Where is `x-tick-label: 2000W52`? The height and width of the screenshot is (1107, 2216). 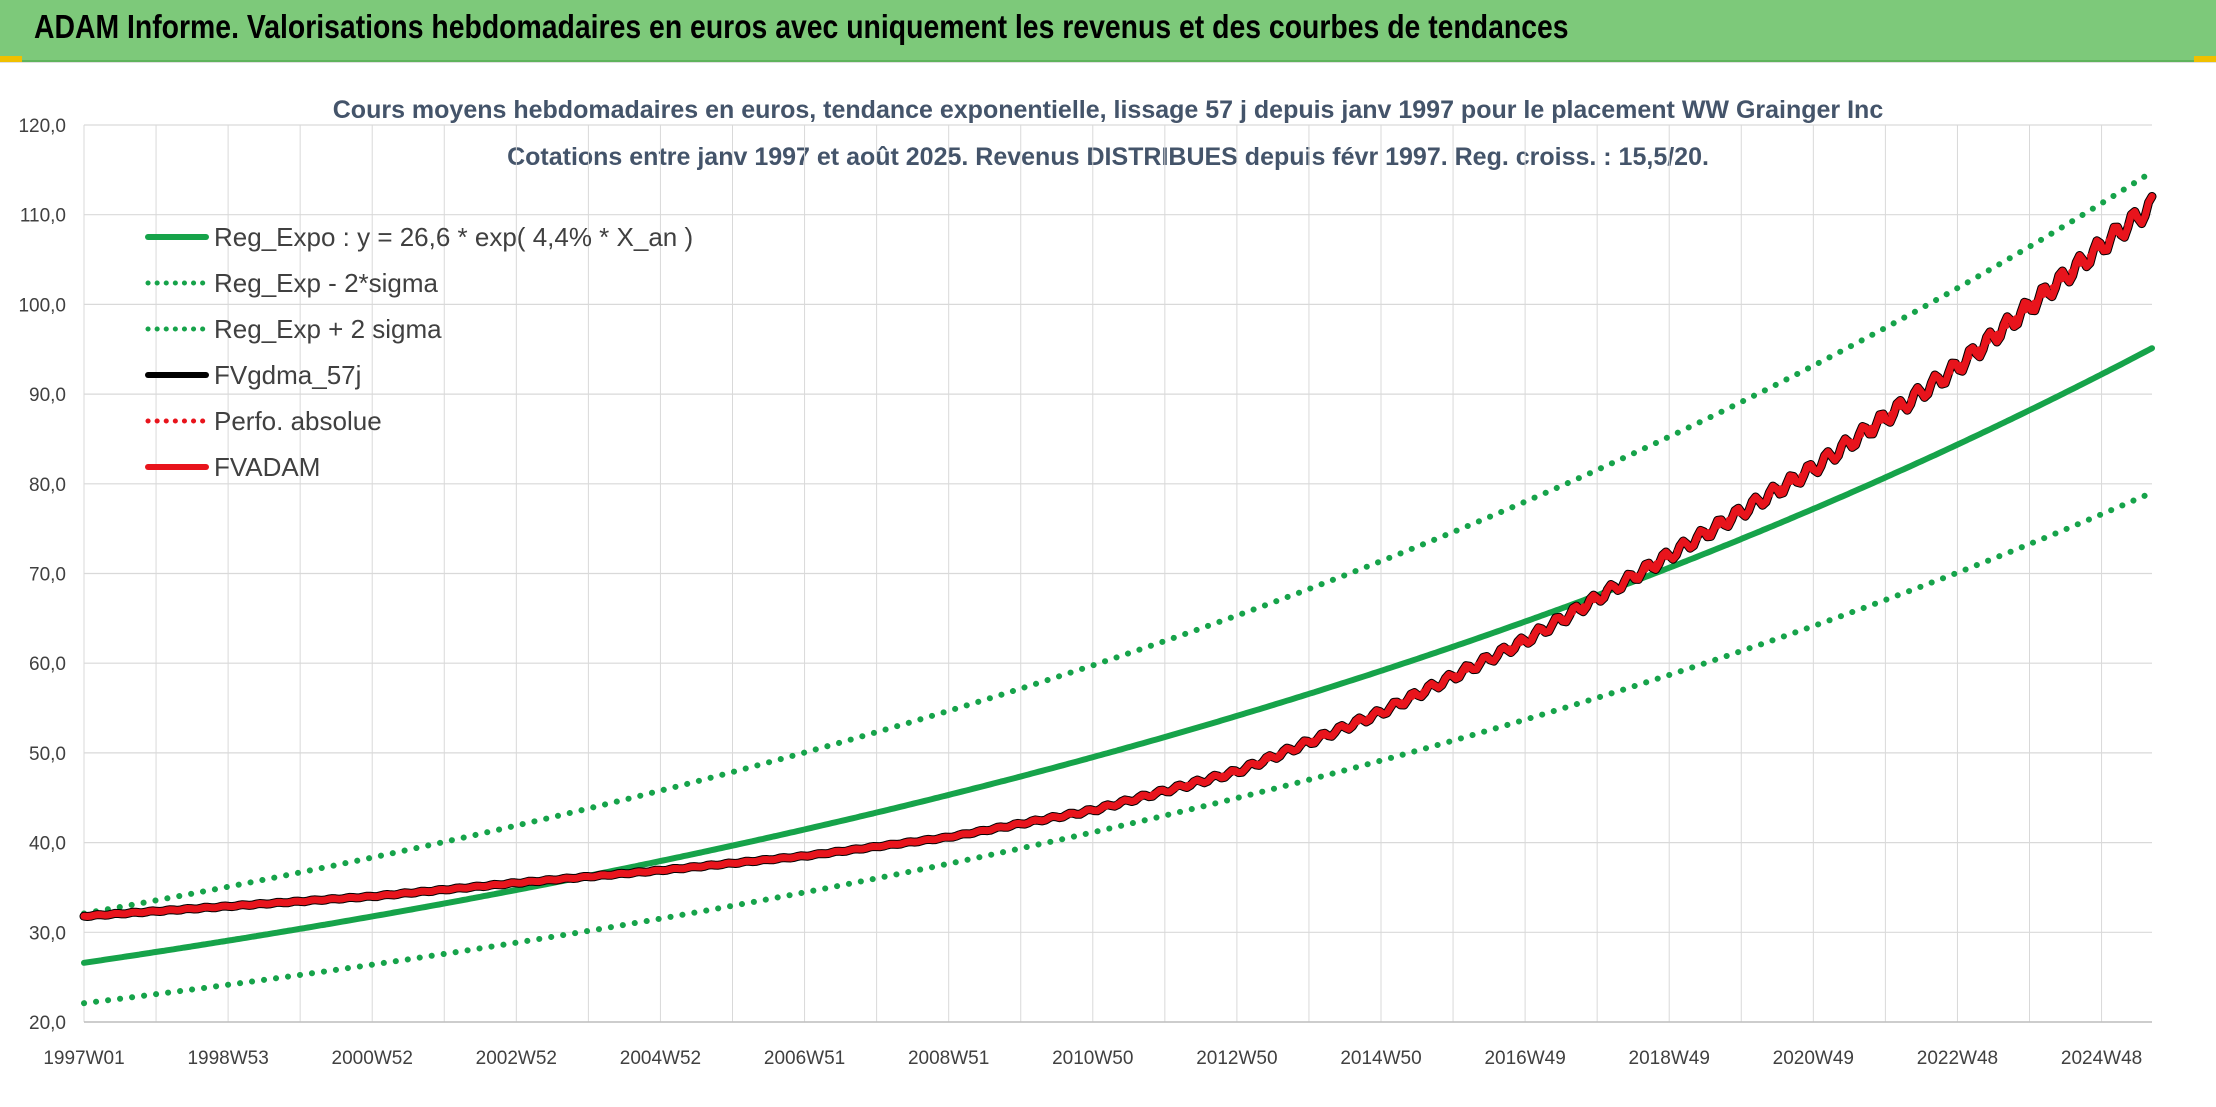 x-tick-label: 2000W52 is located at coordinates (372, 1058).